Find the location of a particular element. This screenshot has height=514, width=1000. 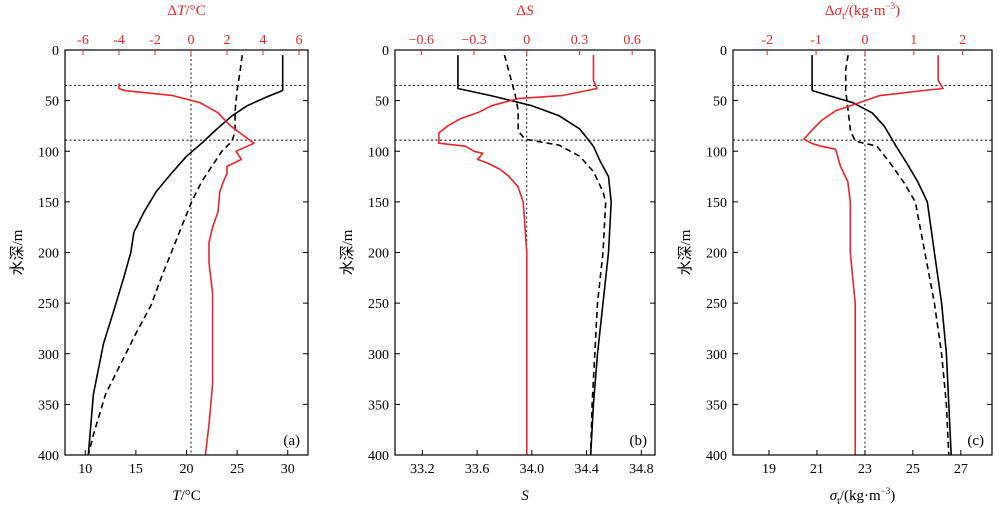

panel-label: (b) is located at coordinates (639, 441).